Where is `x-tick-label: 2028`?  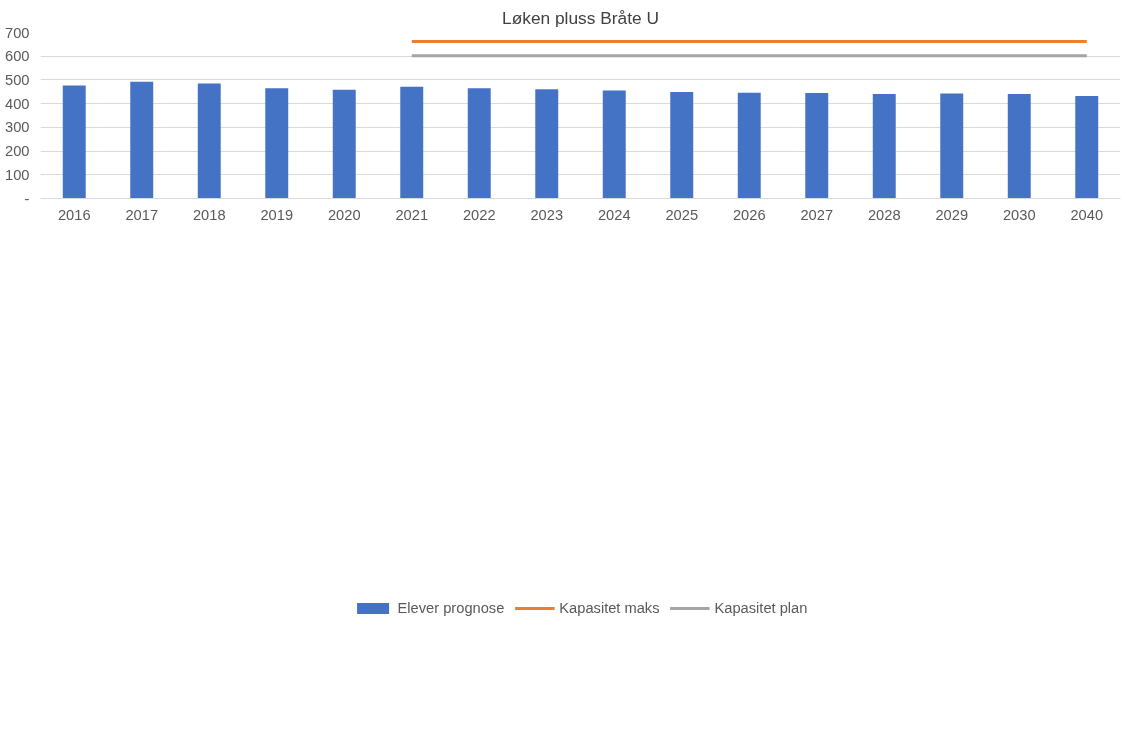 x-tick-label: 2028 is located at coordinates (884, 214).